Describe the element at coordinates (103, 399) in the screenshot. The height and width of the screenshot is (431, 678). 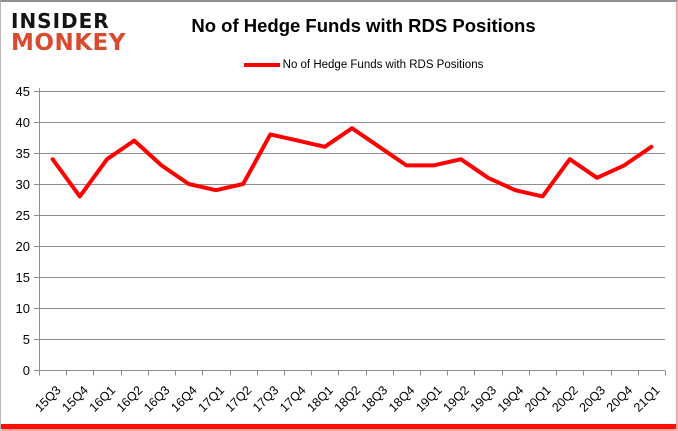
I see `x-axis-tick-label: 16Q1` at that location.